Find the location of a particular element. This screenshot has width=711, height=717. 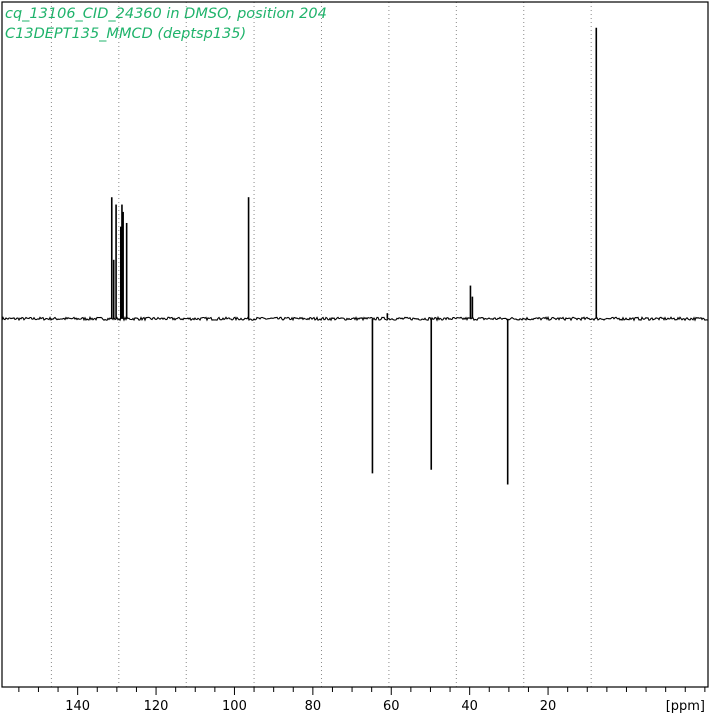

x-tick-label: 20 is located at coordinates (548, 706).